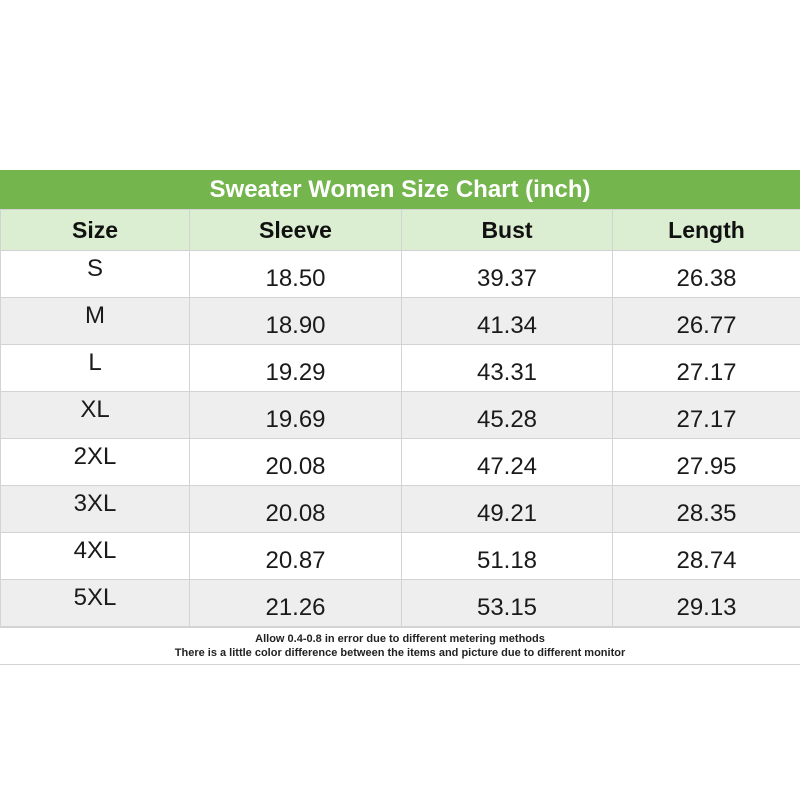 This screenshot has width=800, height=800. Describe the element at coordinates (507, 321) in the screenshot. I see `bust-cell: 41.34` at that location.